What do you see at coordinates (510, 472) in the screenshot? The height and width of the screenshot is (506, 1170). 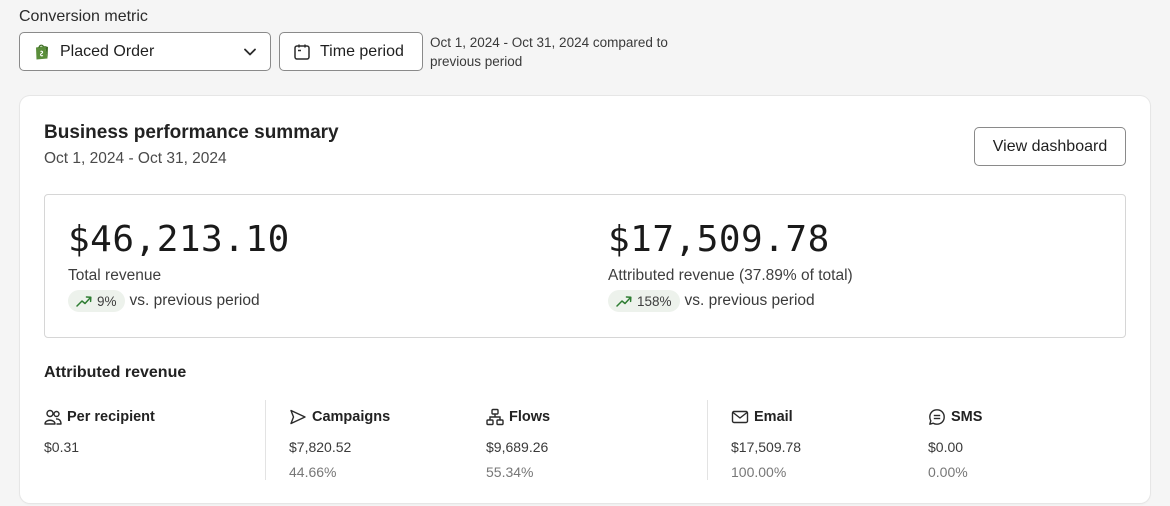 I see `flows-share: 55.34%` at bounding box center [510, 472].